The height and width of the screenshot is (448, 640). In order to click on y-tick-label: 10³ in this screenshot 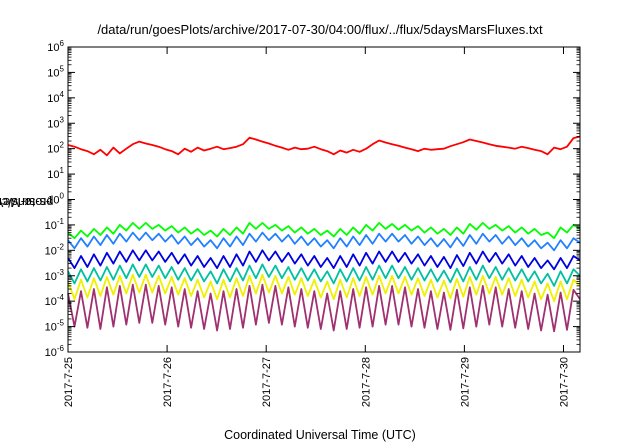, I will do `click(55, 122)`.